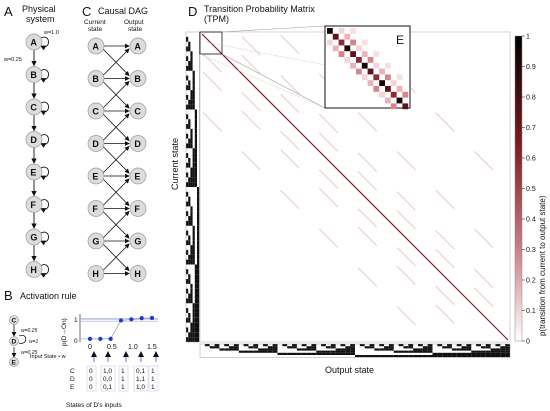 The width and height of the screenshot is (550, 411). I want to click on self-loop, so click(44, 271).